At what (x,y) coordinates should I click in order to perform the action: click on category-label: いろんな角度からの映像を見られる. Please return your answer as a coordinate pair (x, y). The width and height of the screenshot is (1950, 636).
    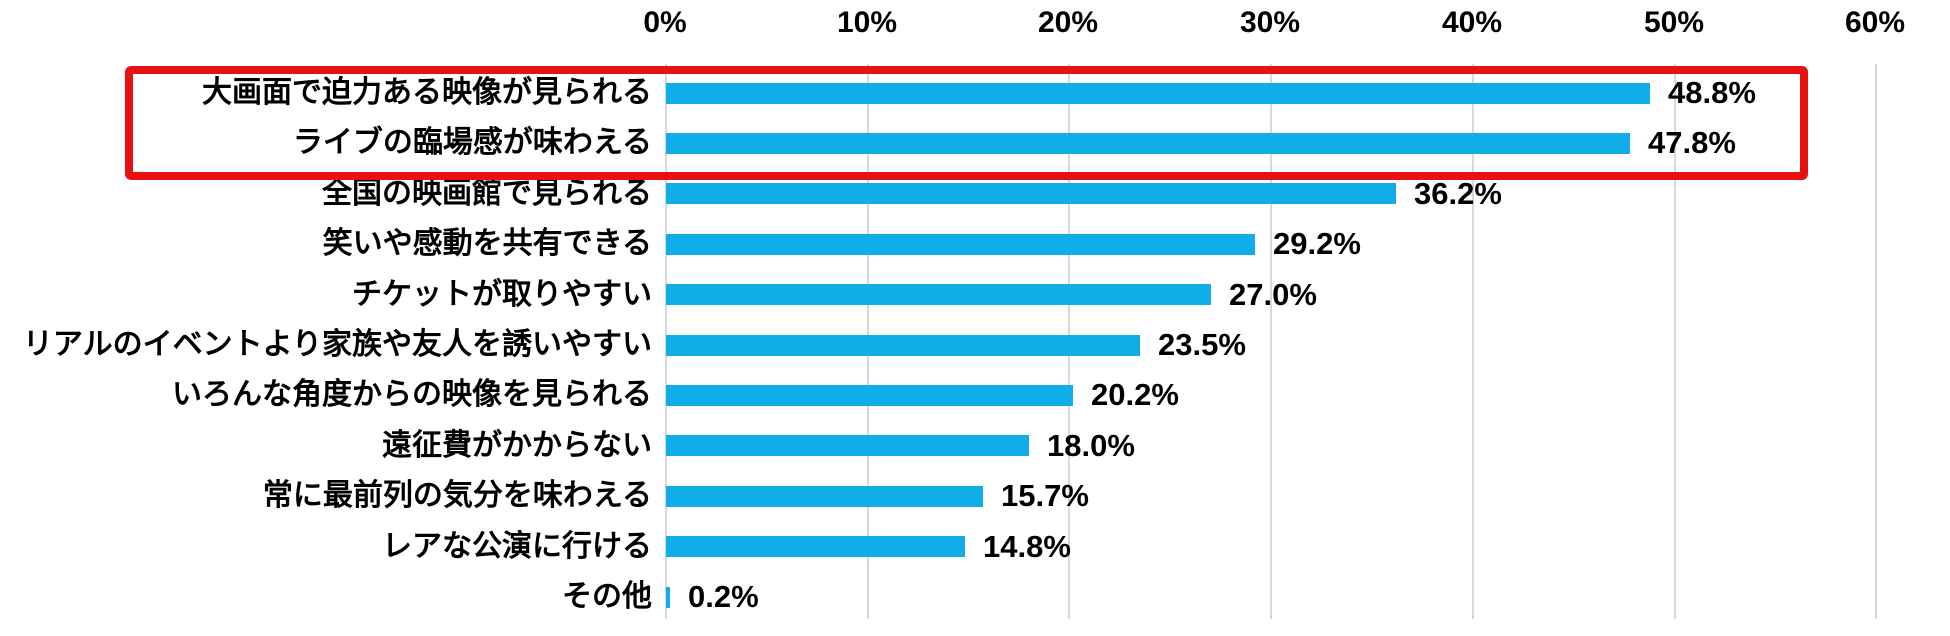
    Looking at the image, I should click on (412, 394).